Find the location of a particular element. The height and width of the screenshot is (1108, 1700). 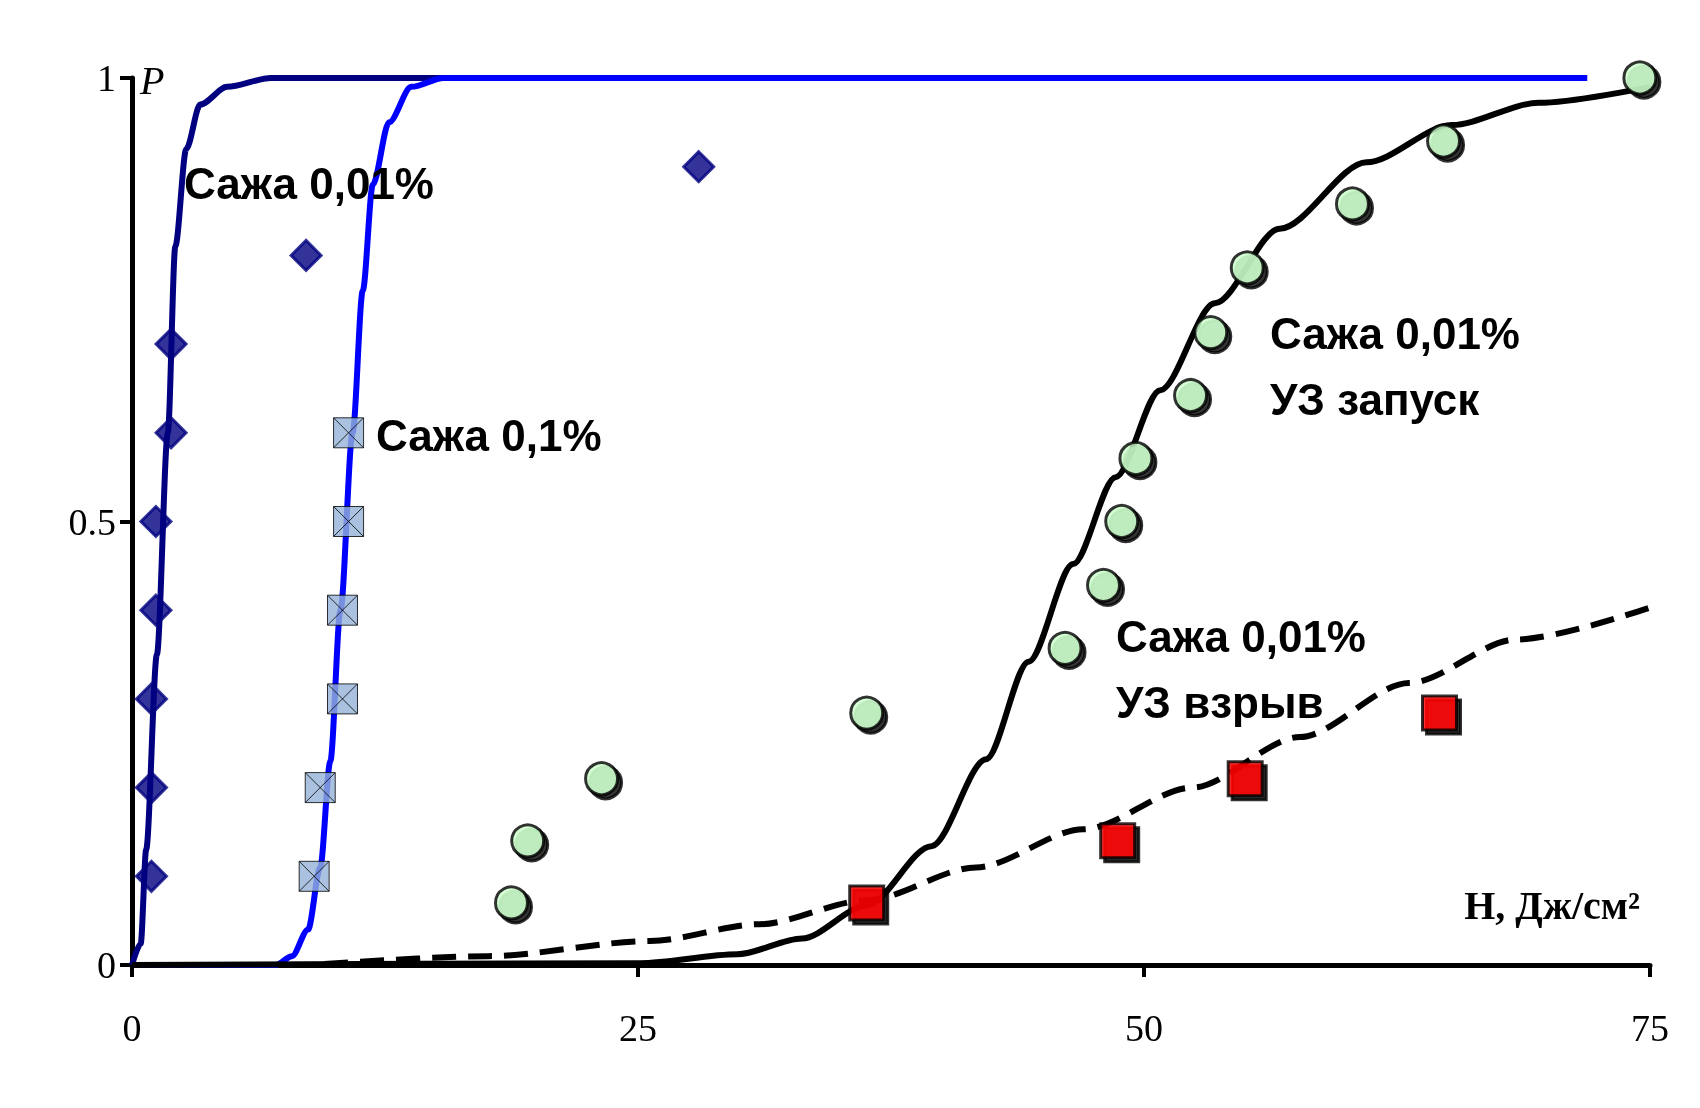

x-axis-title: H, Дж/см² is located at coordinates (1552, 905).